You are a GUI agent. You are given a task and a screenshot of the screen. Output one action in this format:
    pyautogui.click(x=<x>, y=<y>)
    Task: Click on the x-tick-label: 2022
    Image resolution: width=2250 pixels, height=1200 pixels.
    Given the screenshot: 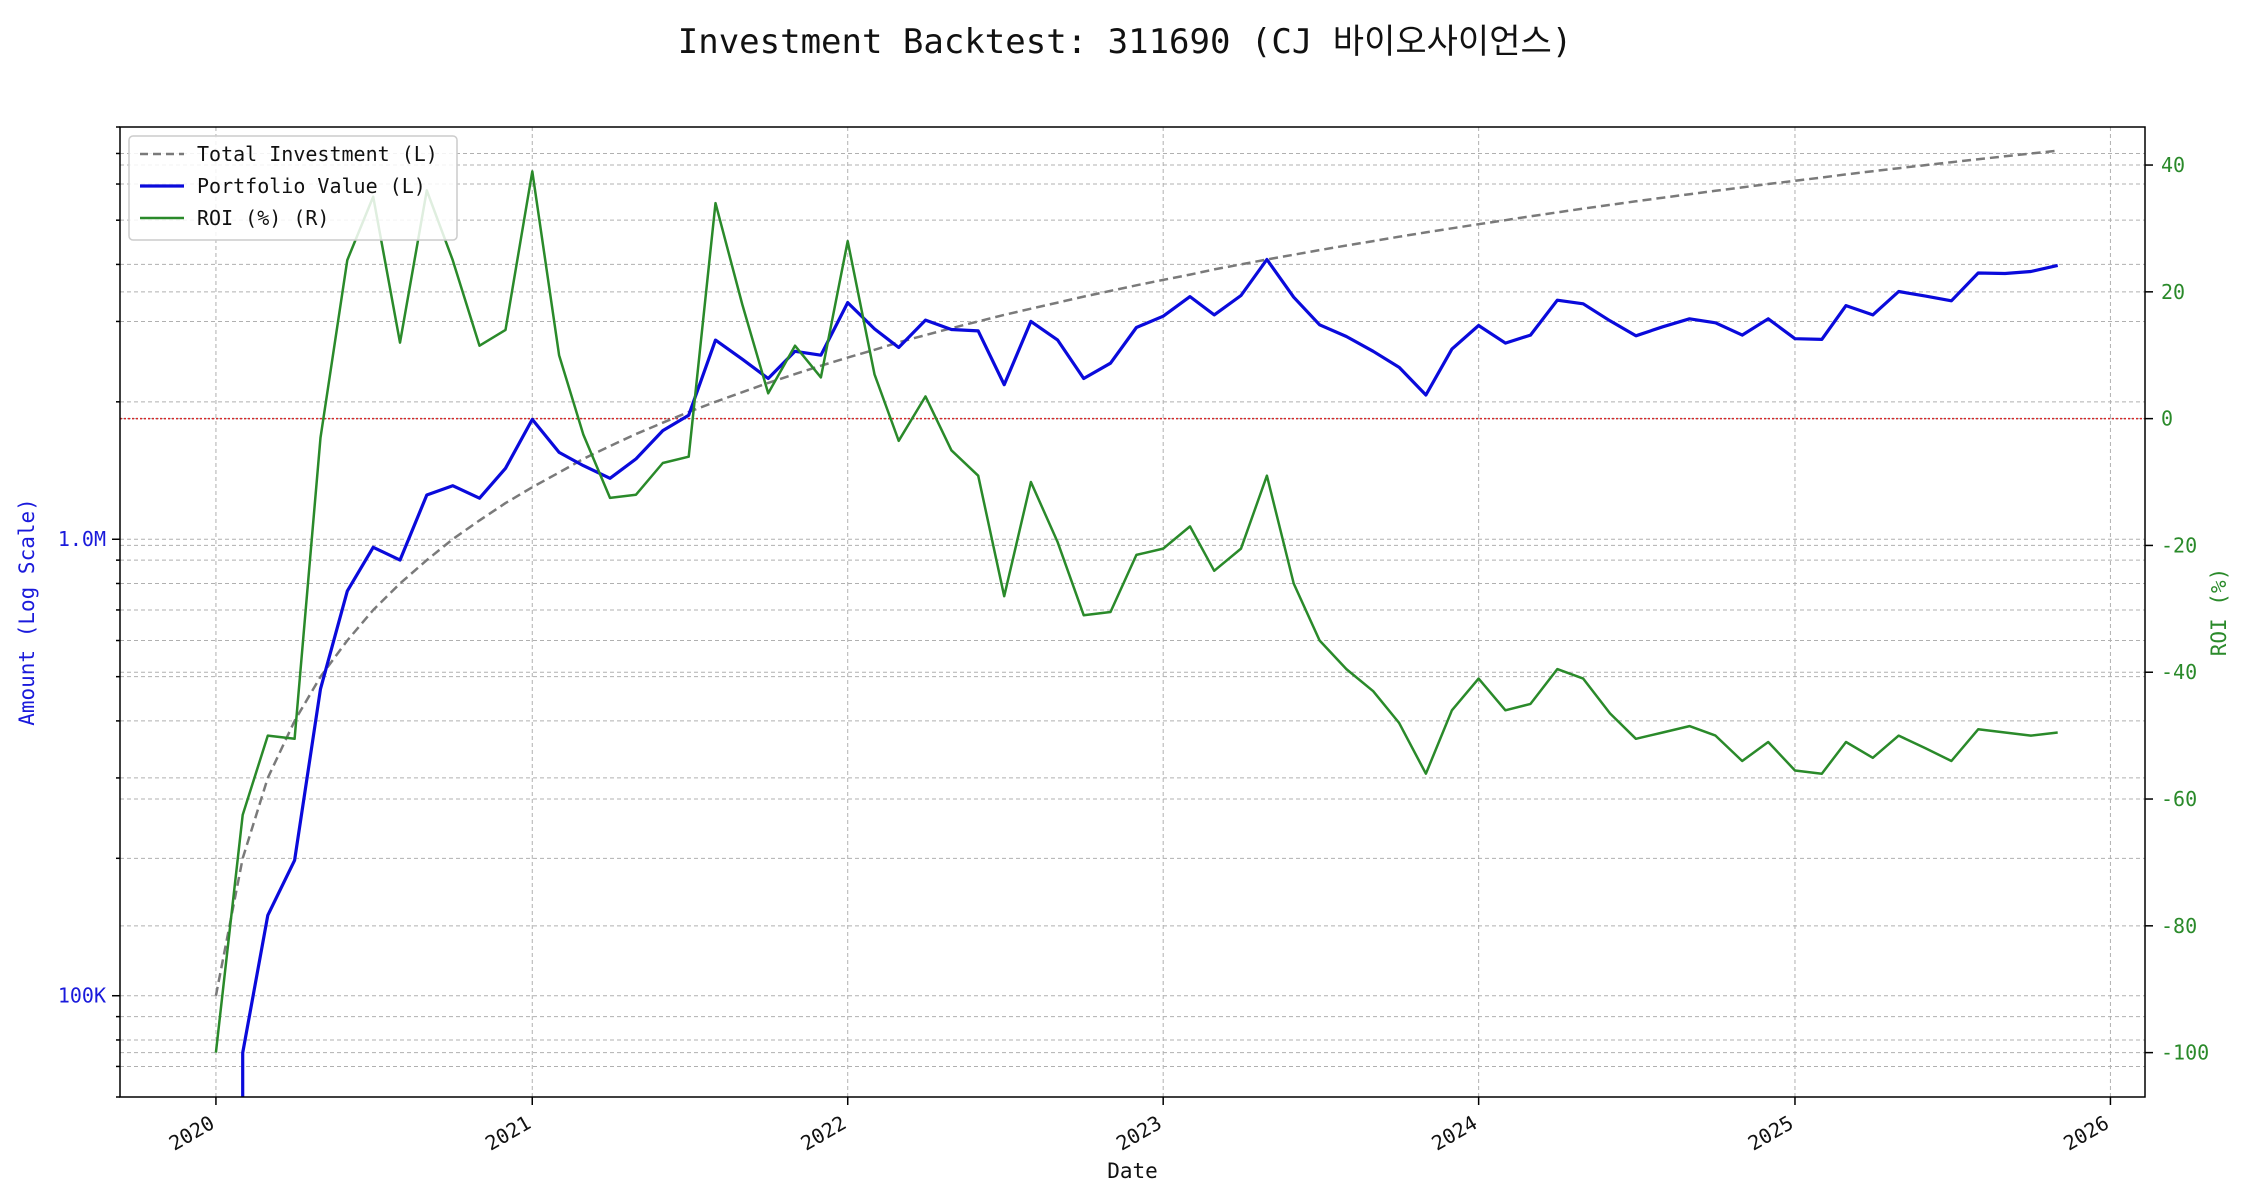 What is the action you would take?
    pyautogui.click(x=824, y=1133)
    